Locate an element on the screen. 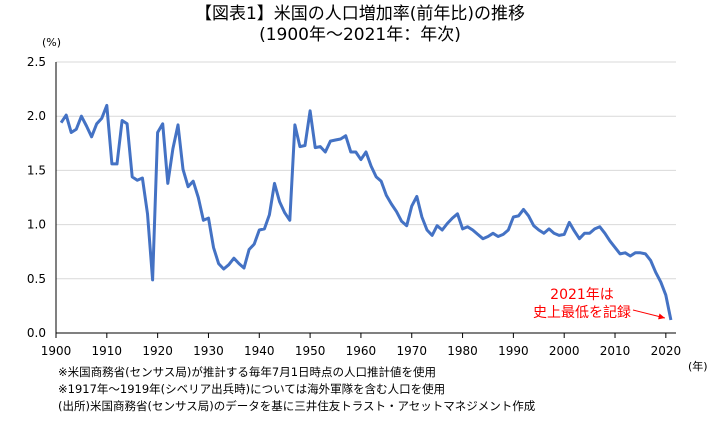  x-tick-label: 2000 is located at coordinates (564, 351).